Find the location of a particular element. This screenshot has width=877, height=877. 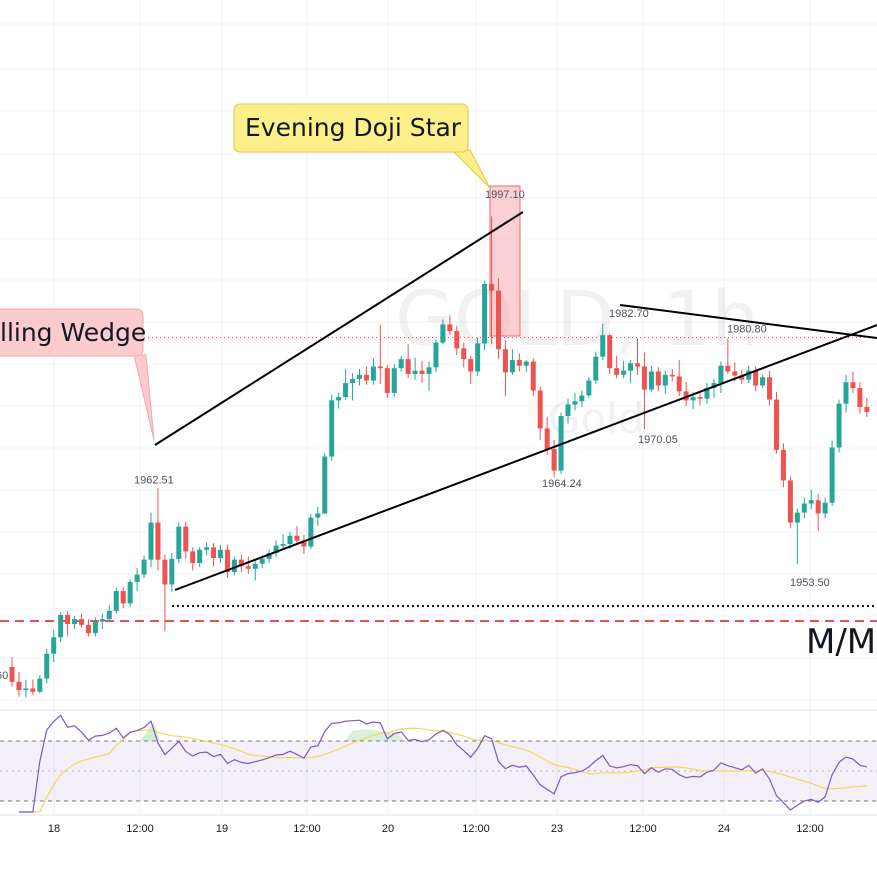

price-annotation: 1980.80 is located at coordinates (747, 329).